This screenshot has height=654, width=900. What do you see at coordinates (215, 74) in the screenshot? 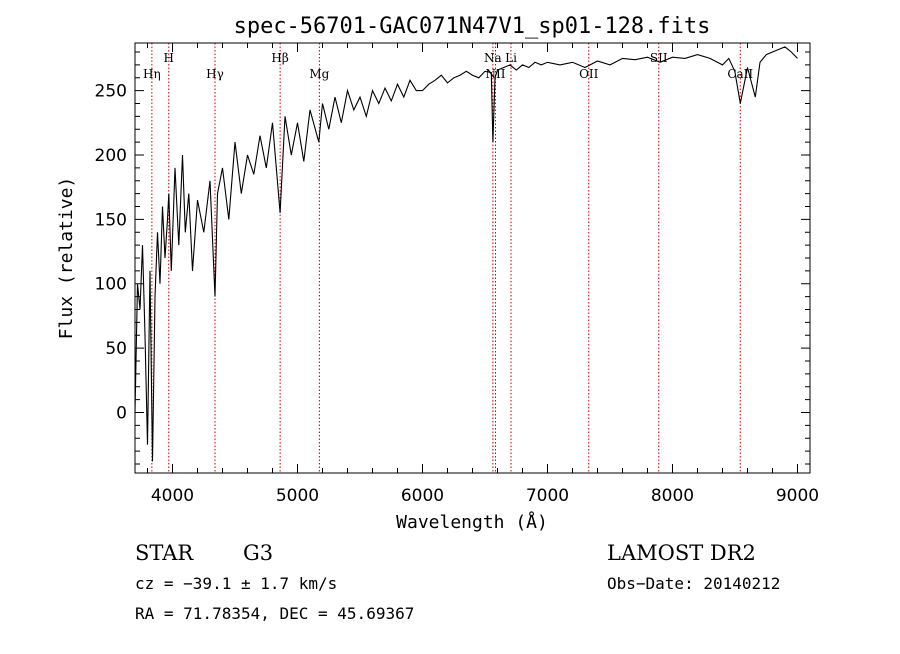
I see `marker-label: Hγ` at bounding box center [215, 74].